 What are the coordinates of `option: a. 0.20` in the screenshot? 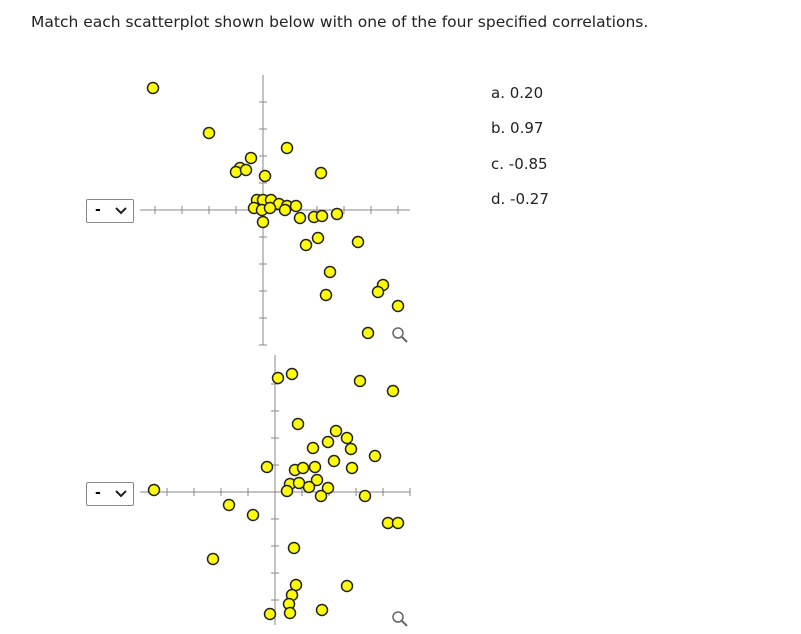 It's located at (517, 93).